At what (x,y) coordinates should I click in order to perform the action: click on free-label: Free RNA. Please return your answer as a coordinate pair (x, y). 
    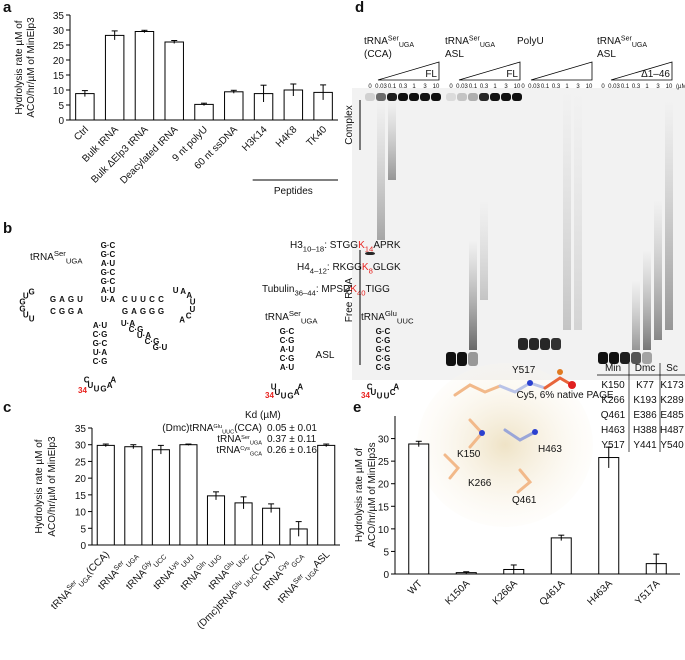
    Looking at the image, I should click on (349, 299).